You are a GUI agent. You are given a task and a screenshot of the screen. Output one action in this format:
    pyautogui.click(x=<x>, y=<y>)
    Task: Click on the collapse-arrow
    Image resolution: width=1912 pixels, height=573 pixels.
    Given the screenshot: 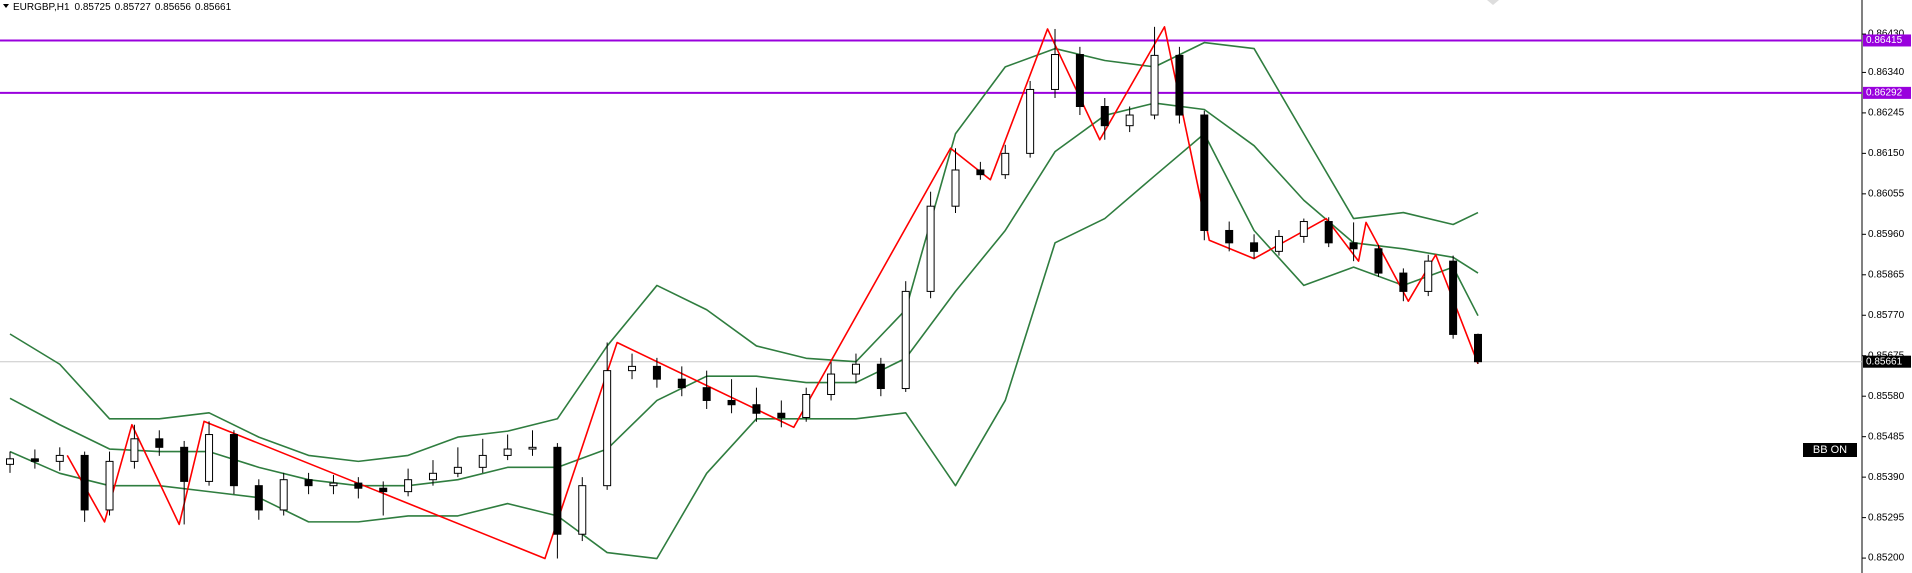 What is the action you would take?
    pyautogui.click(x=6, y=6)
    